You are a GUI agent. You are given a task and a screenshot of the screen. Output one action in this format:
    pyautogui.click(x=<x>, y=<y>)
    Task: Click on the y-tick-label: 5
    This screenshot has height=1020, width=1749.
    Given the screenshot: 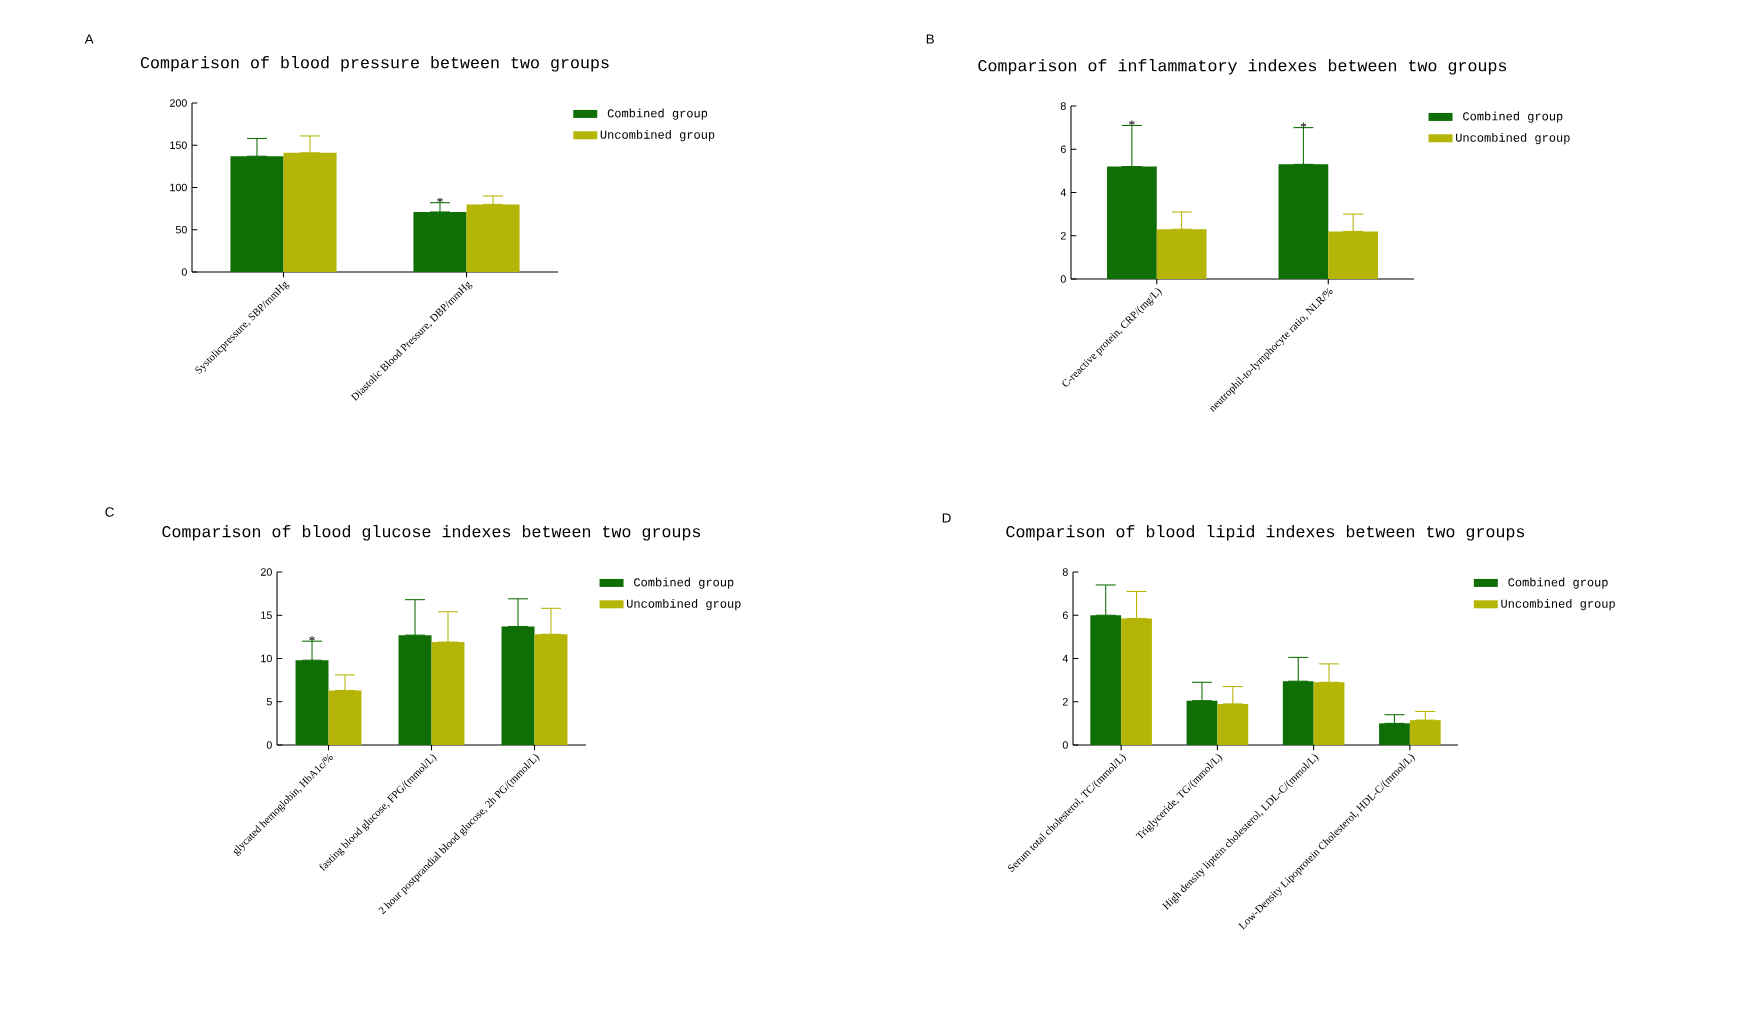 What is the action you would take?
    pyautogui.click(x=269, y=702)
    